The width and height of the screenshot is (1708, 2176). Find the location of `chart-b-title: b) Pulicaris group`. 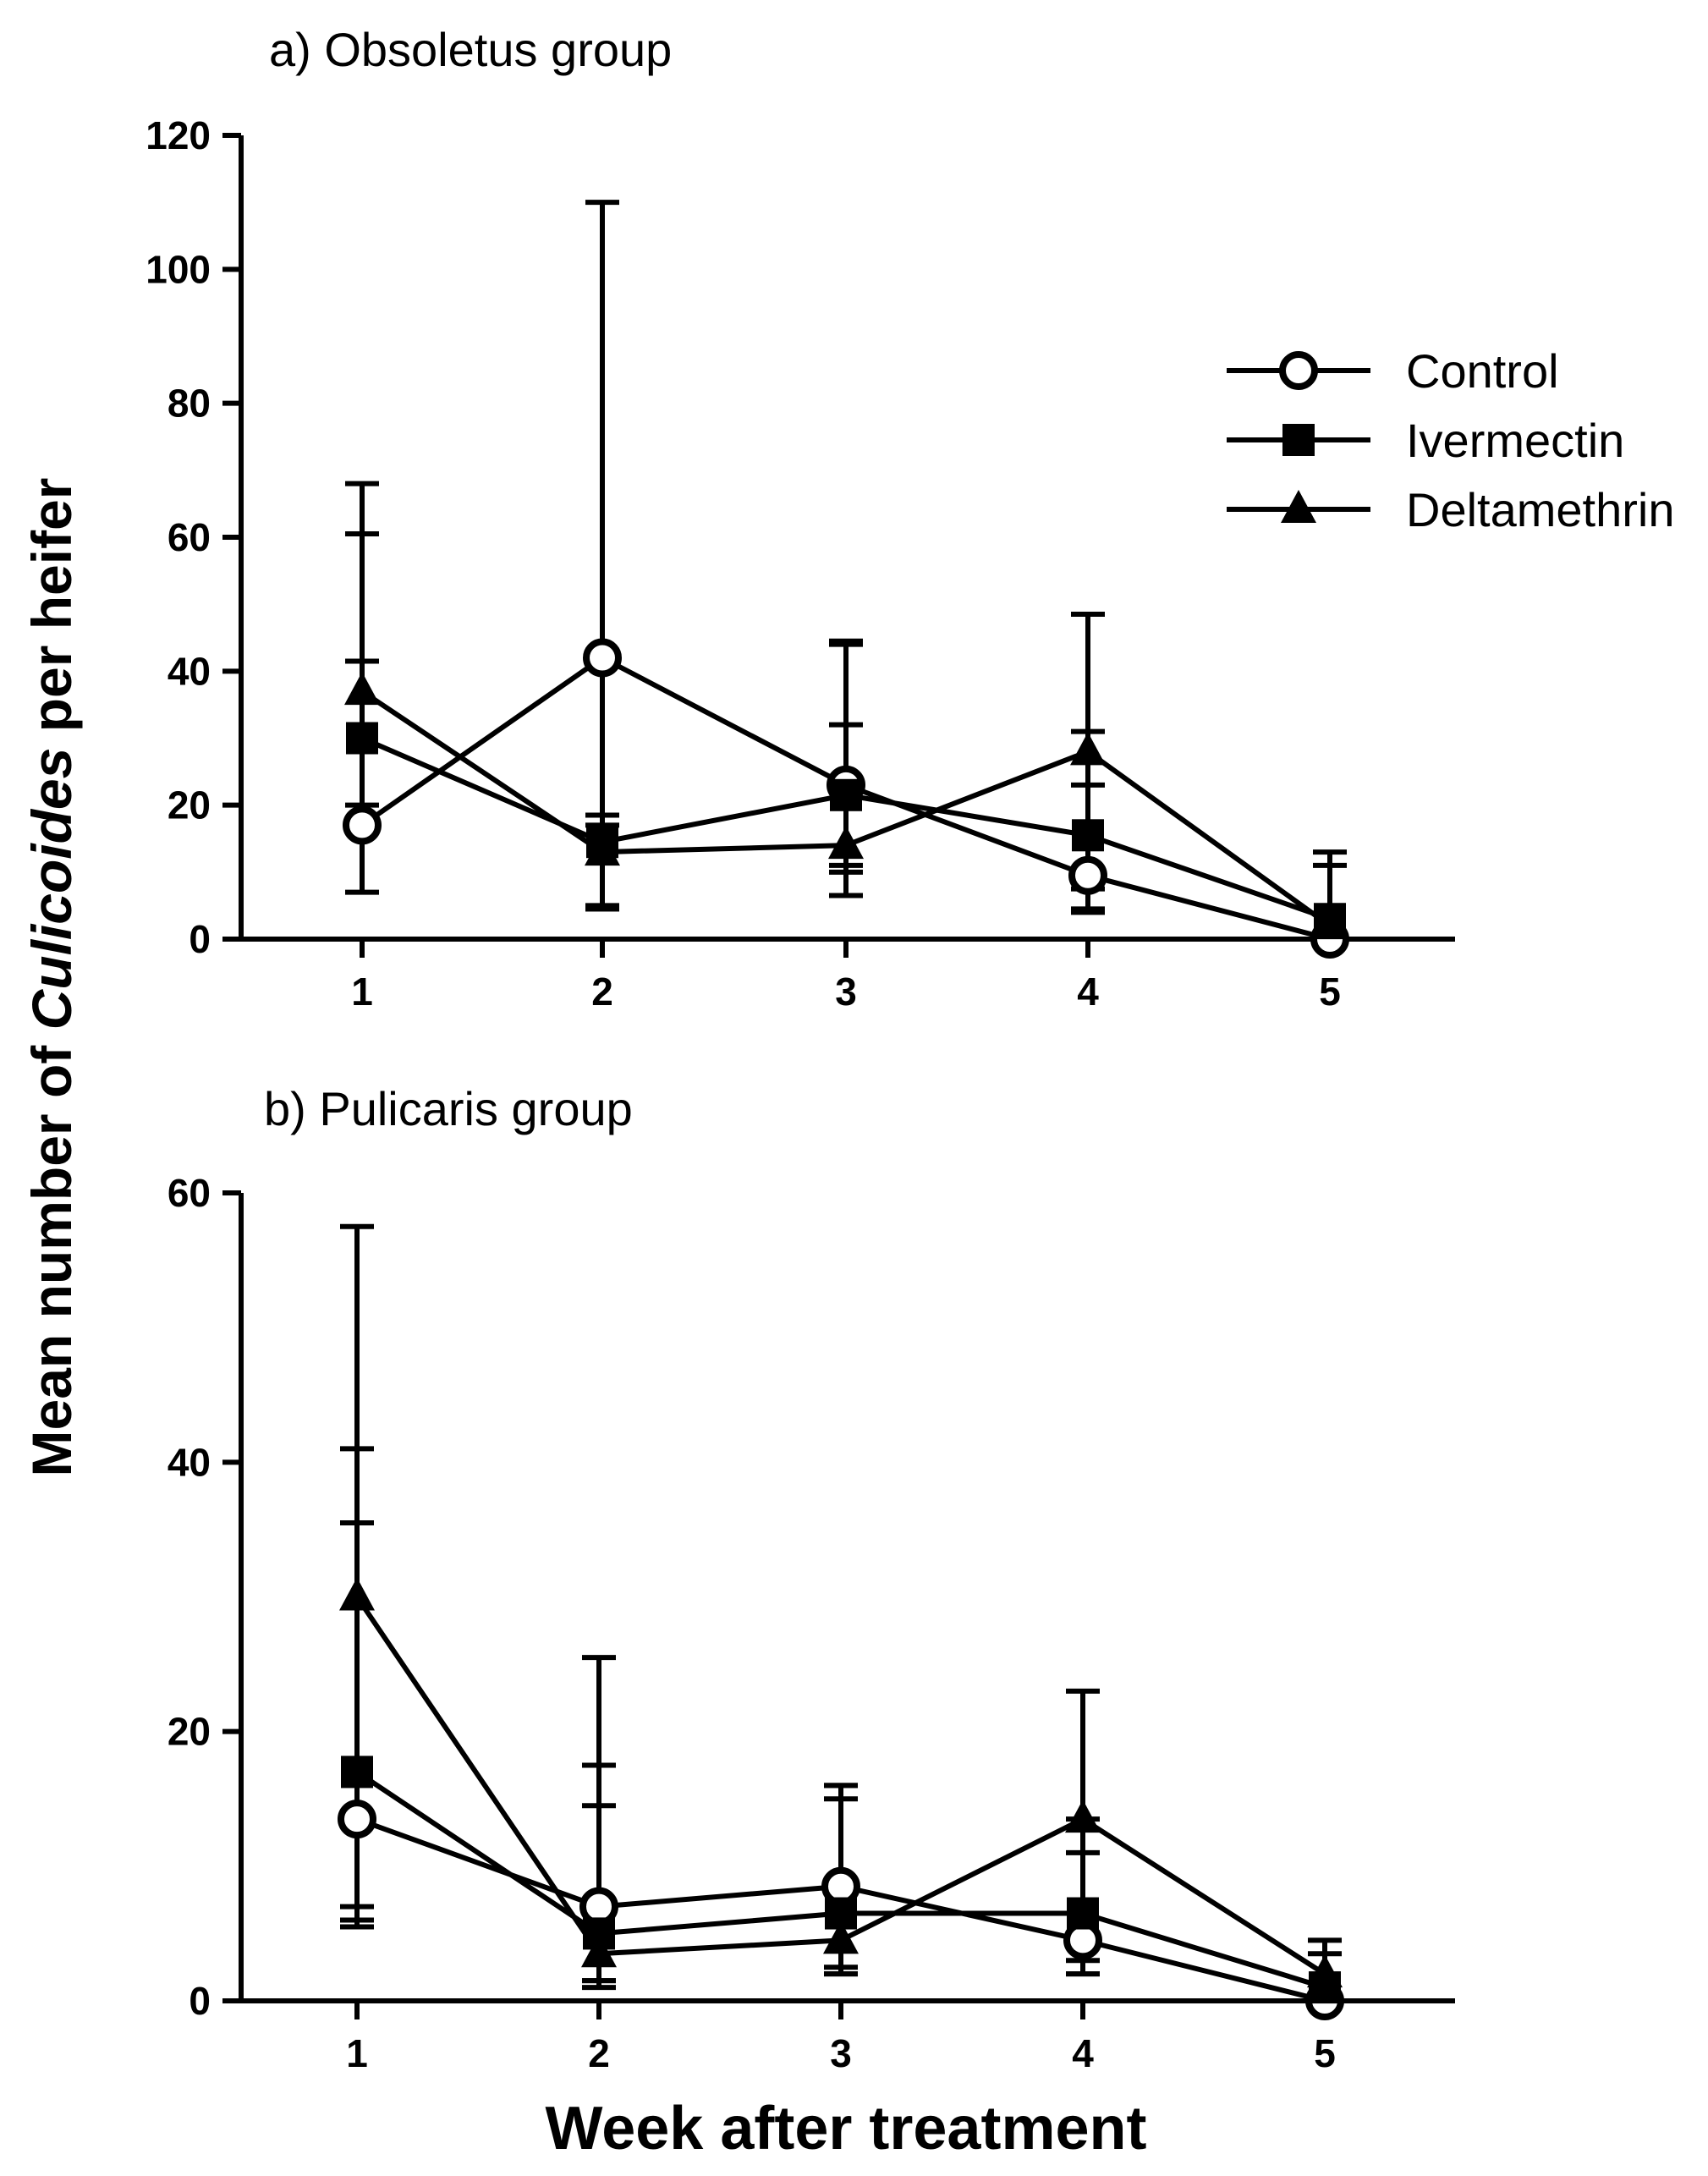

chart-b-title: b) Pulicaris group is located at coordinates (448, 1108).